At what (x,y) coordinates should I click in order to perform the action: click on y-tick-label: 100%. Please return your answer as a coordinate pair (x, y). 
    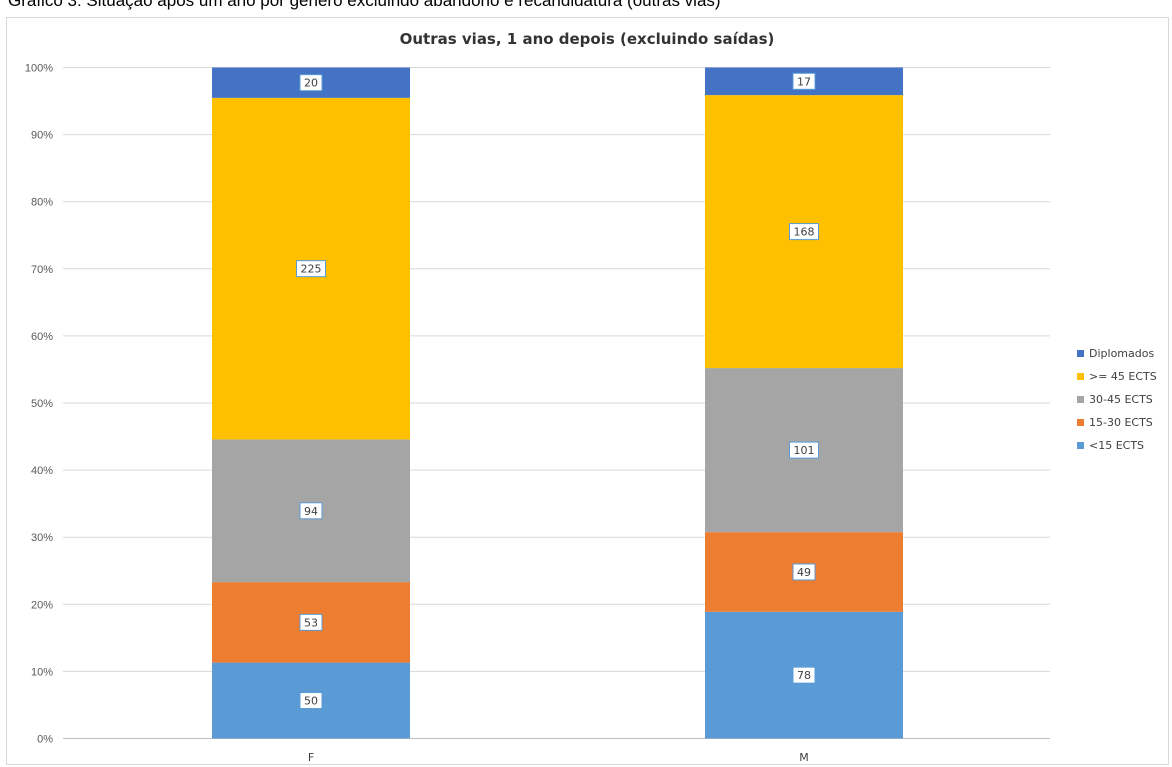
    Looking at the image, I should click on (39, 69).